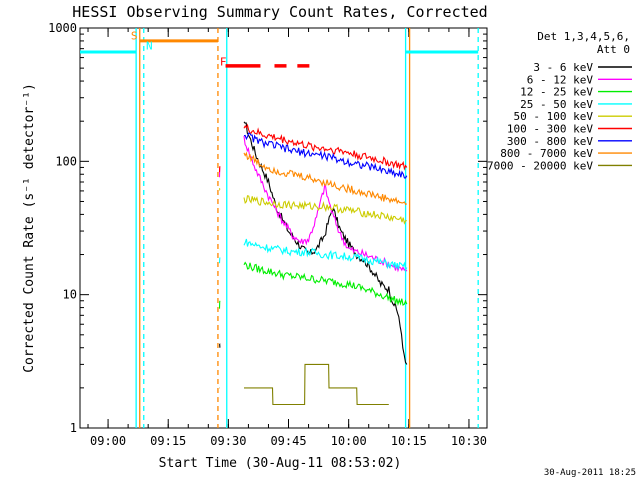  I want to click on x-tick-label: 10:00, so click(349, 441).